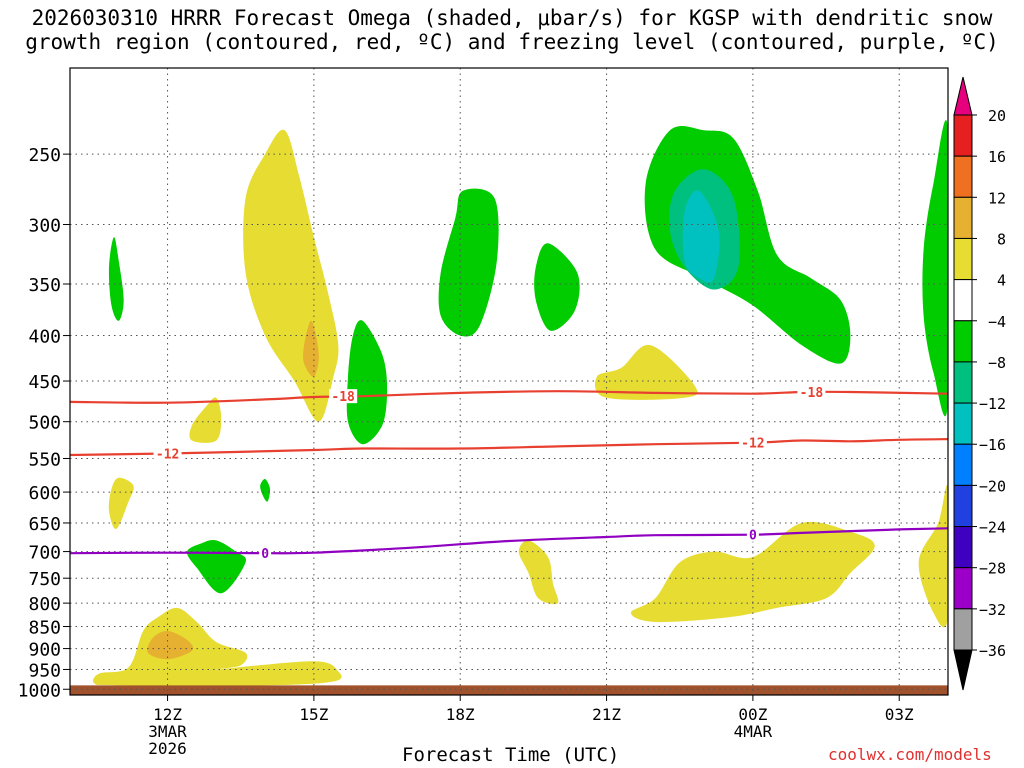 The height and width of the screenshot is (768, 1024). Describe the element at coordinates (44, 155) in the screenshot. I see `y-tick-label: 250` at that location.